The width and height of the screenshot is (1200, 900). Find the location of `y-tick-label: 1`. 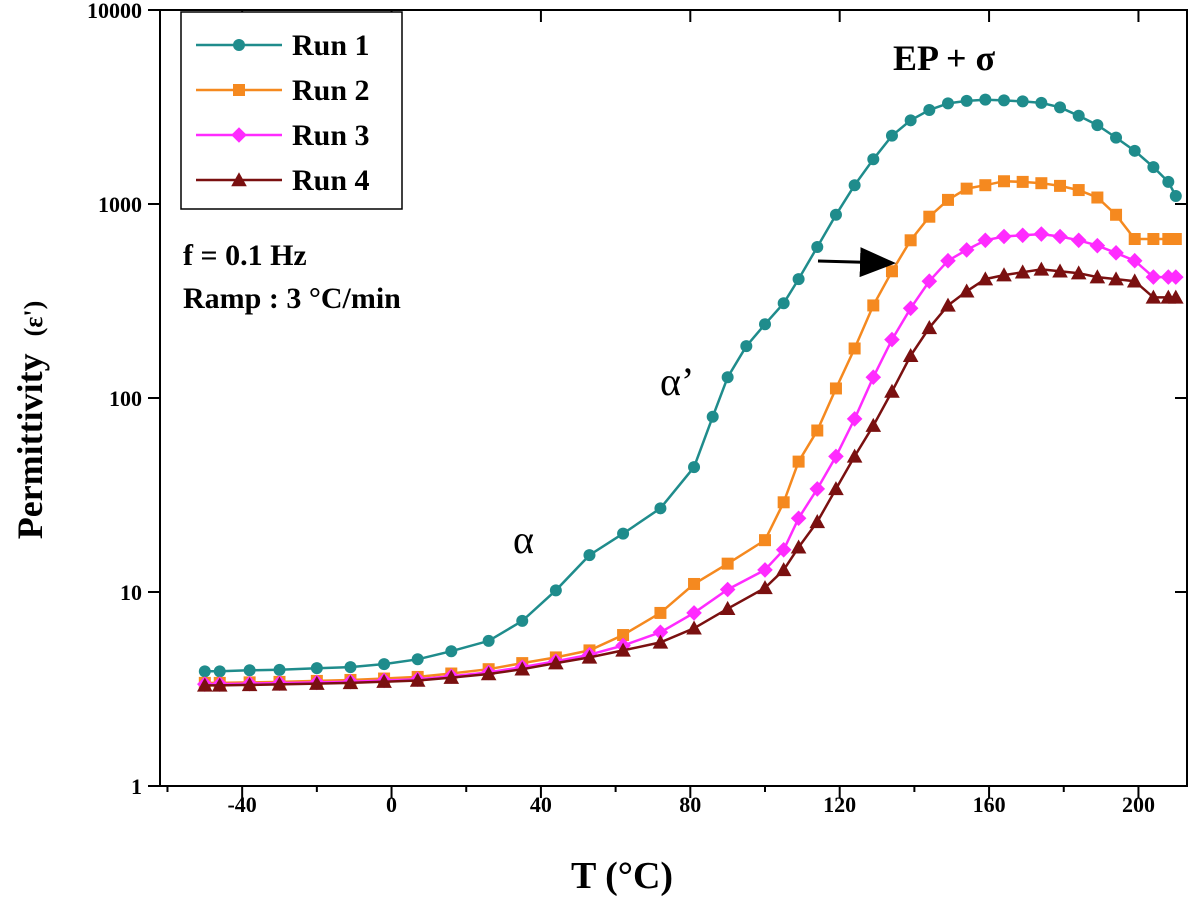

y-tick-label: 1 is located at coordinates (136, 786).